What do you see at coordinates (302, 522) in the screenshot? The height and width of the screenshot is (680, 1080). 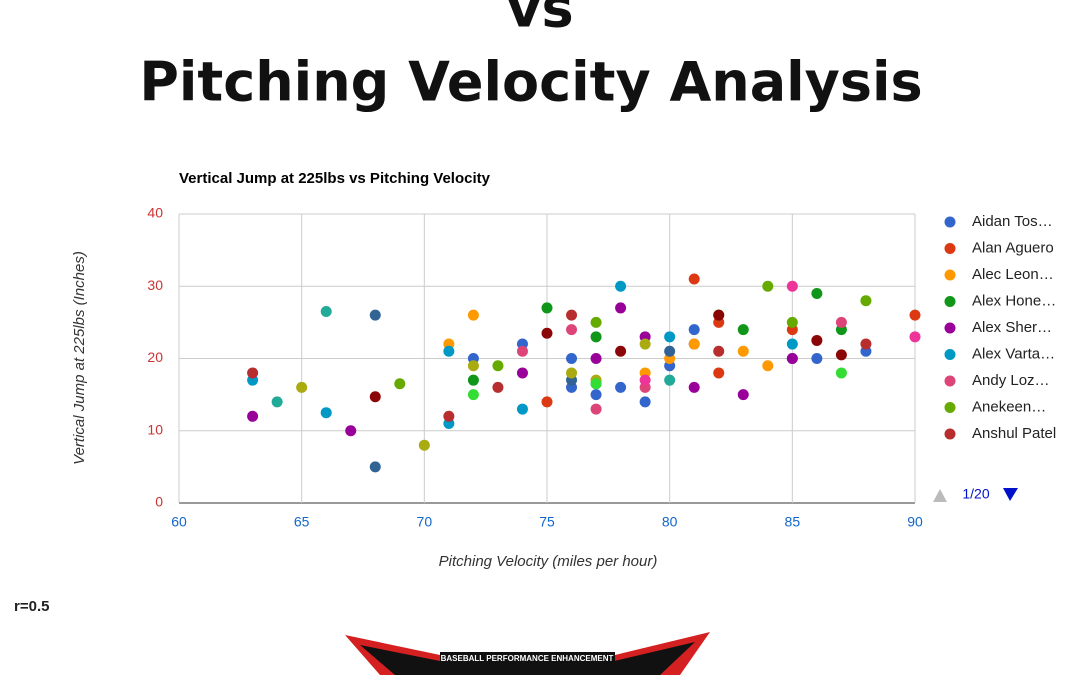 I see `x-tick-label: 65` at bounding box center [302, 522].